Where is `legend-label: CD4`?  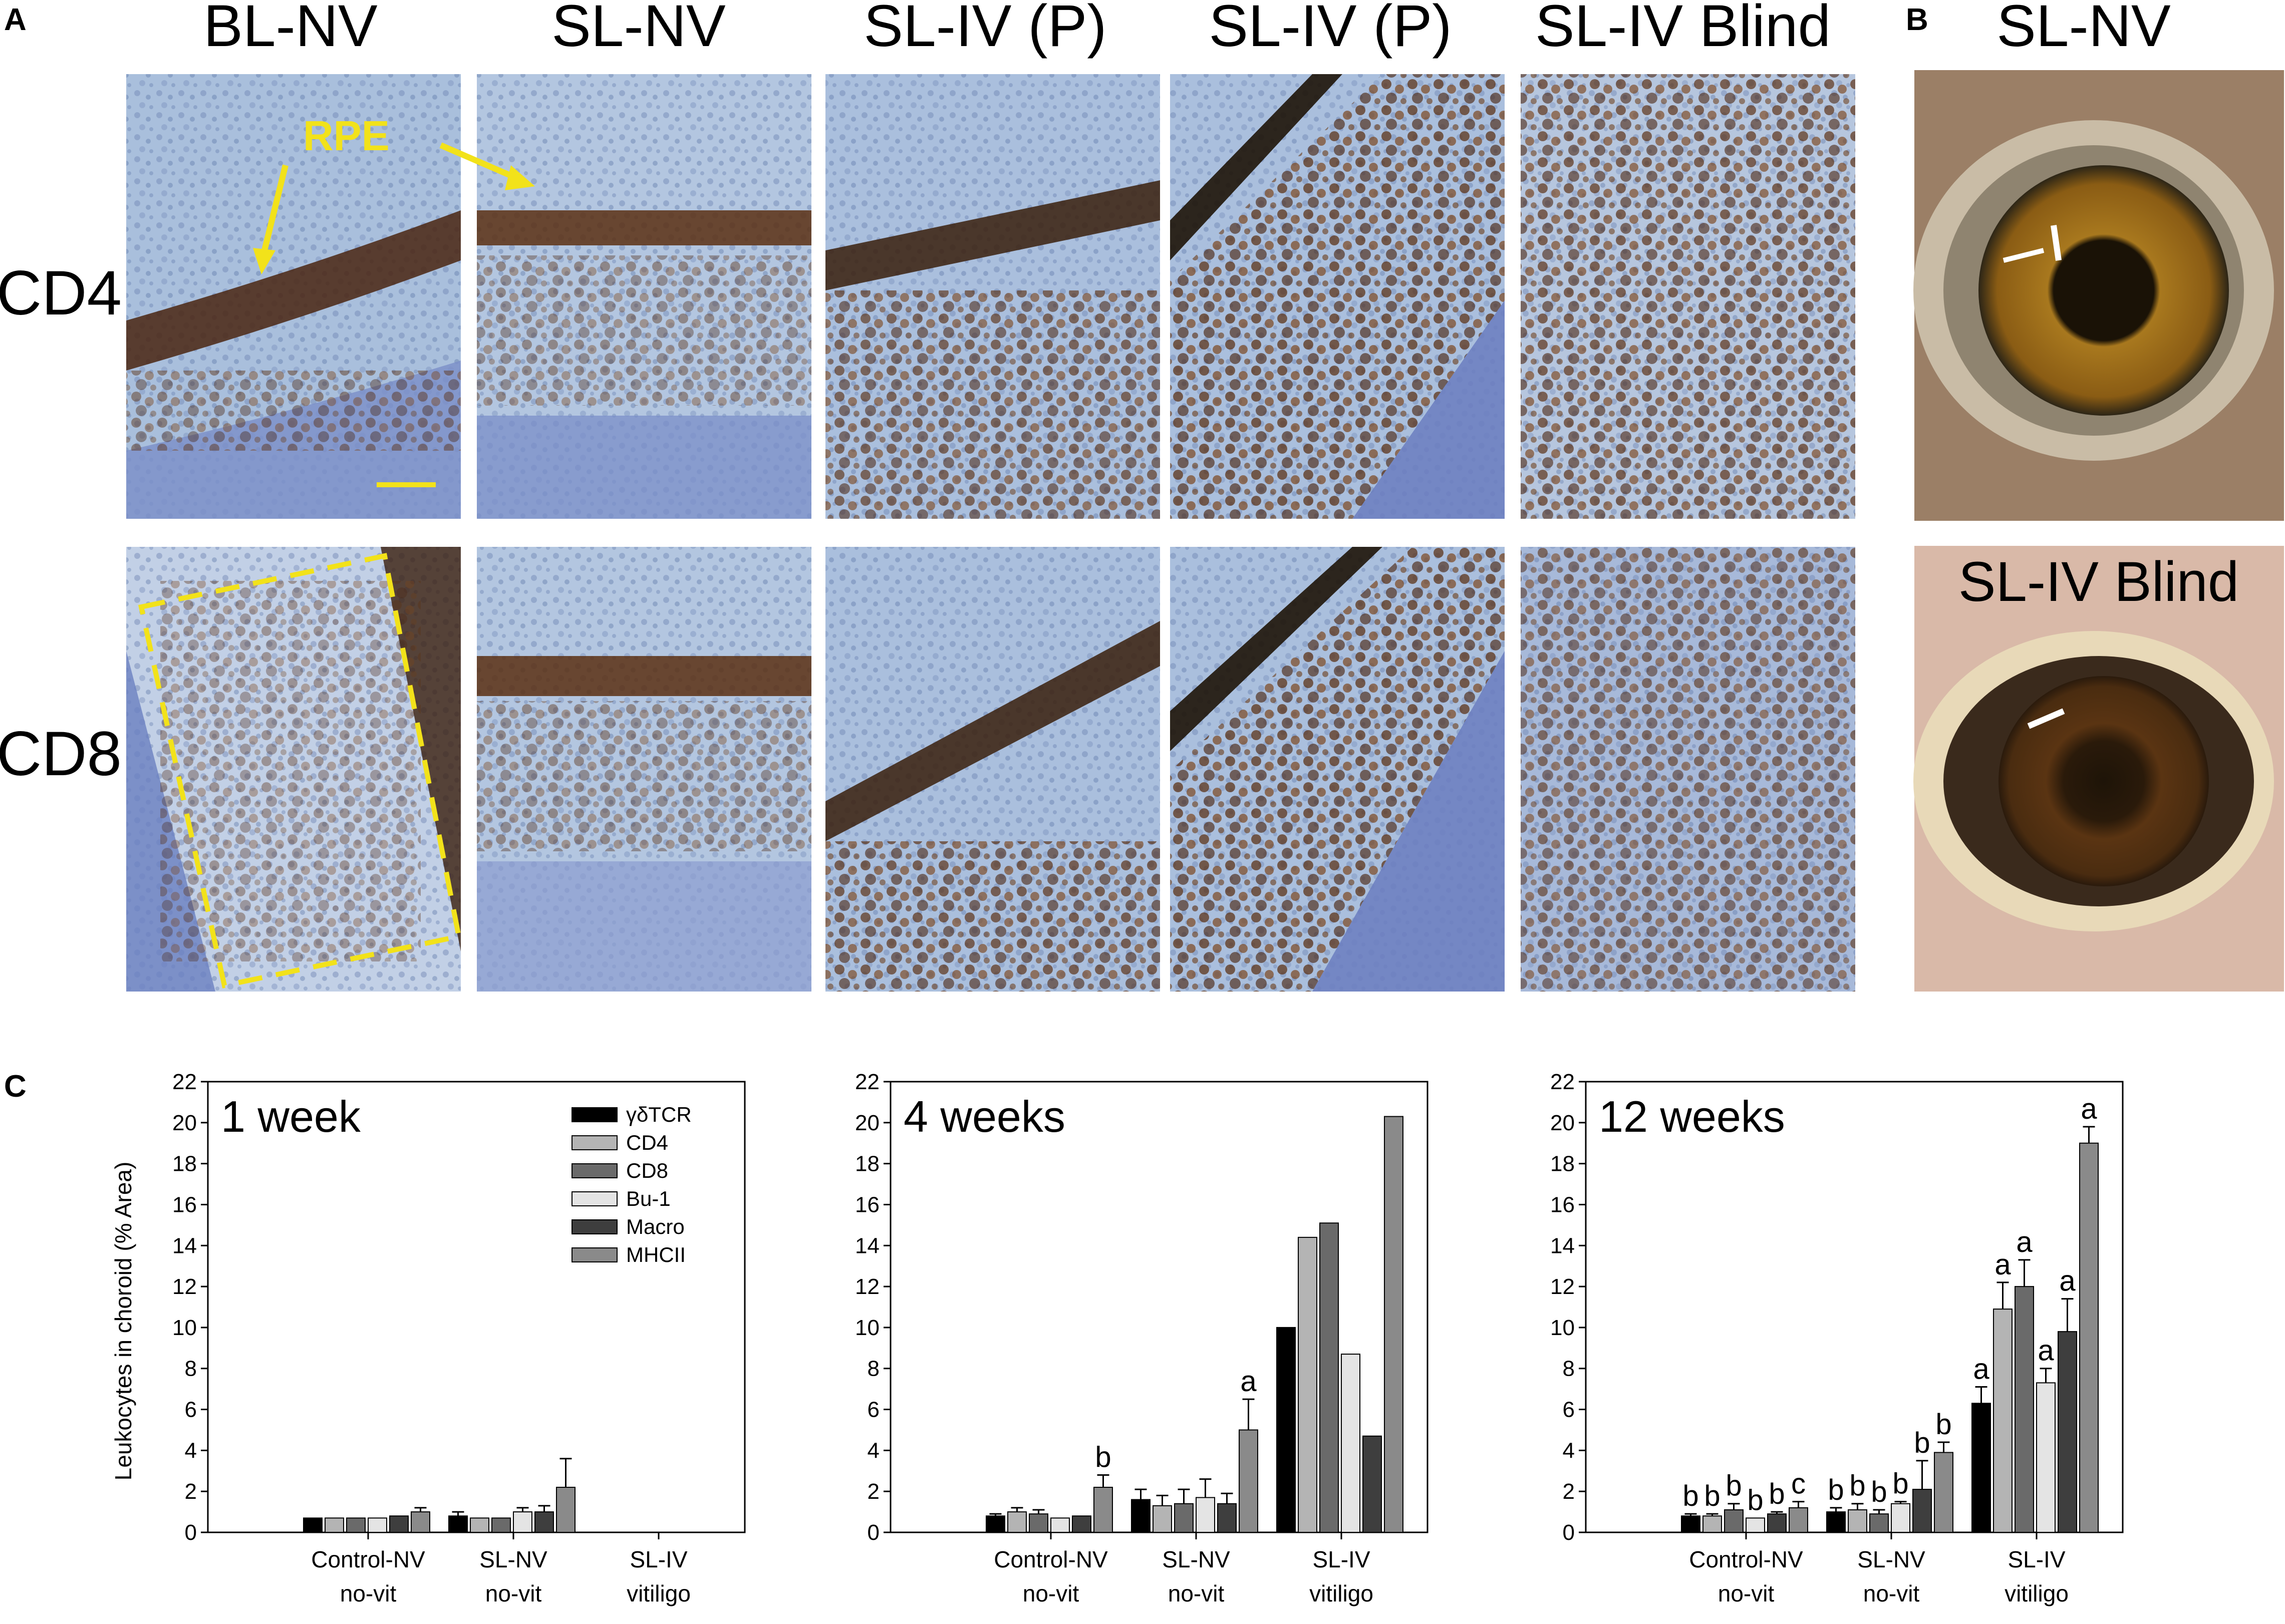
legend-label: CD4 is located at coordinates (647, 1142).